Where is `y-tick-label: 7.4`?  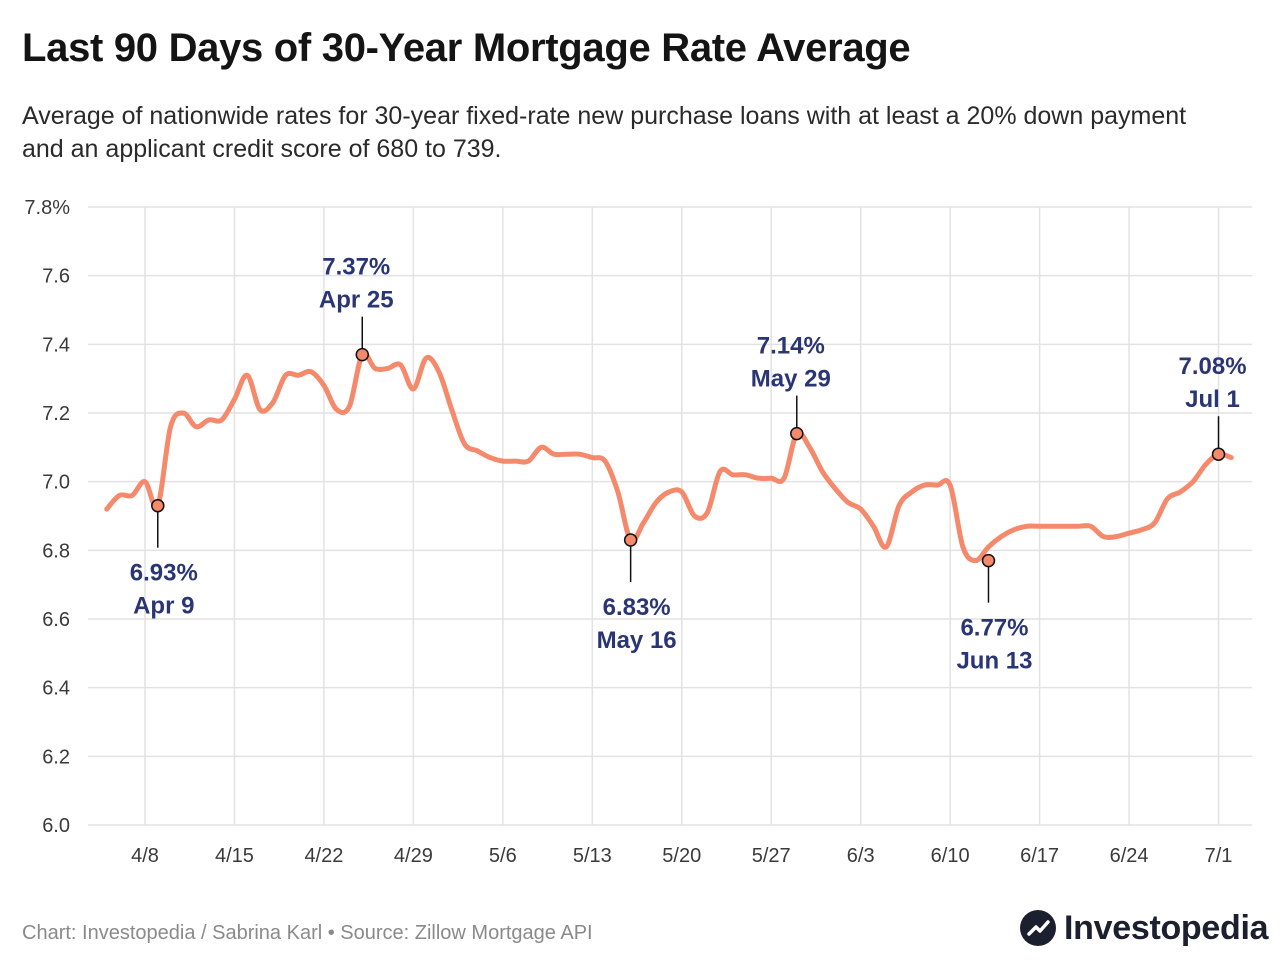 y-tick-label: 7.4 is located at coordinates (56, 345).